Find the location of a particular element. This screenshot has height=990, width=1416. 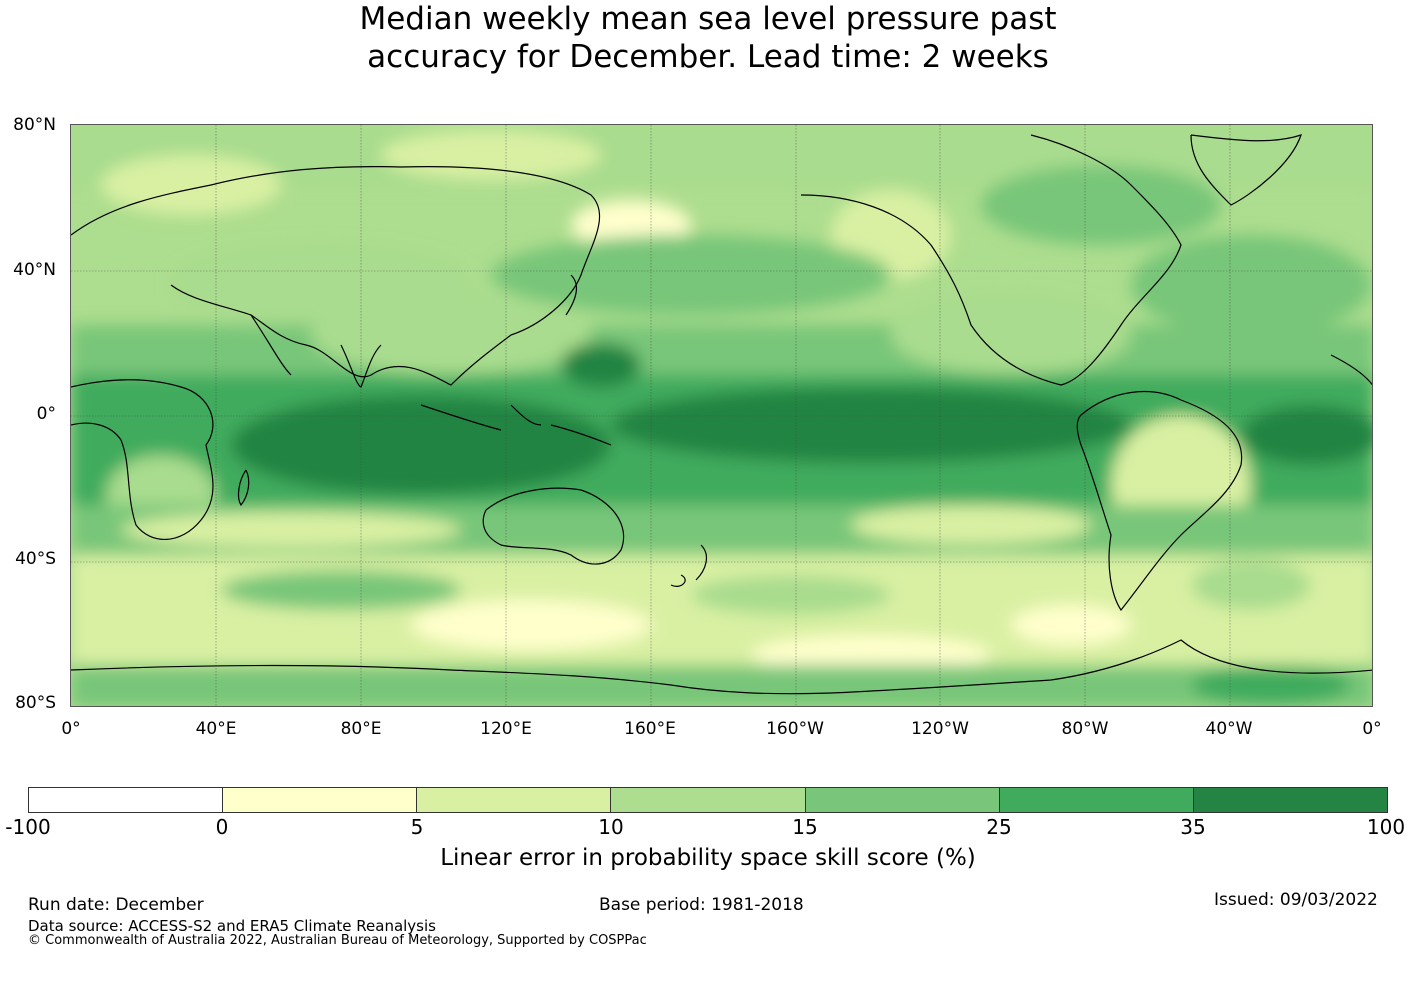

lon-label-120e: 120°E is located at coordinates (506, 729).